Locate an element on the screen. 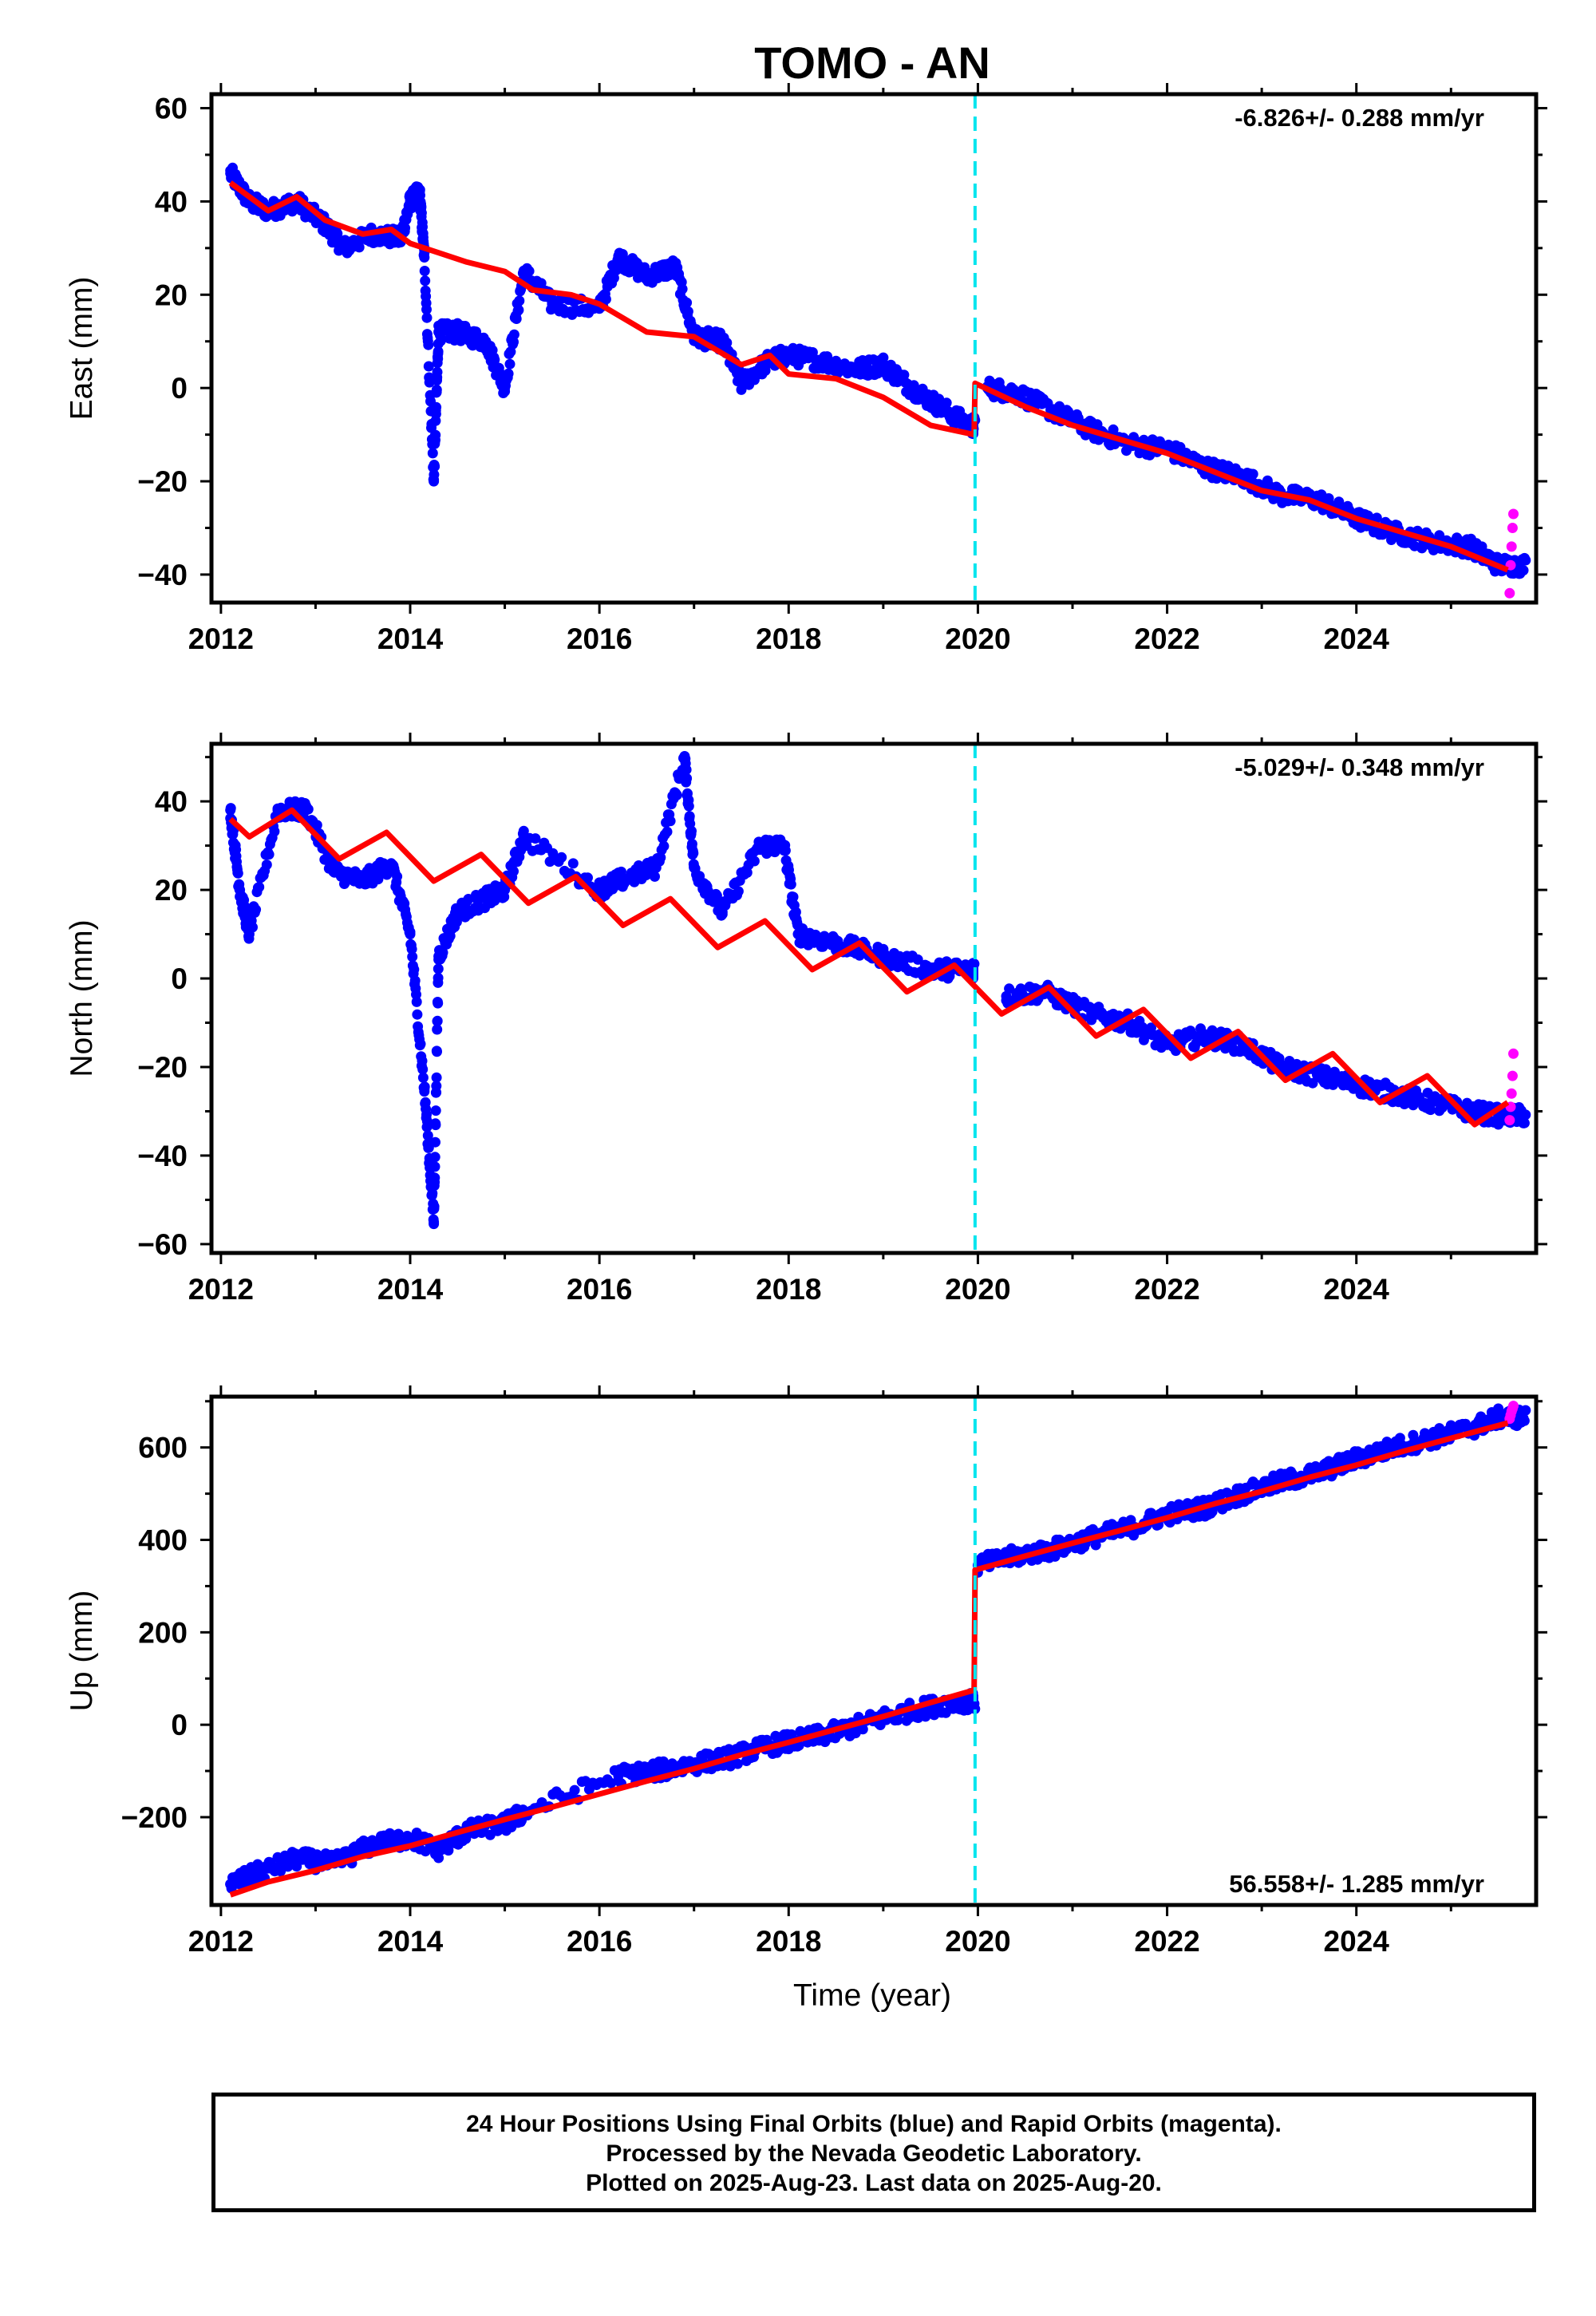  north-y-tick-label: 20 is located at coordinates (171, 890).